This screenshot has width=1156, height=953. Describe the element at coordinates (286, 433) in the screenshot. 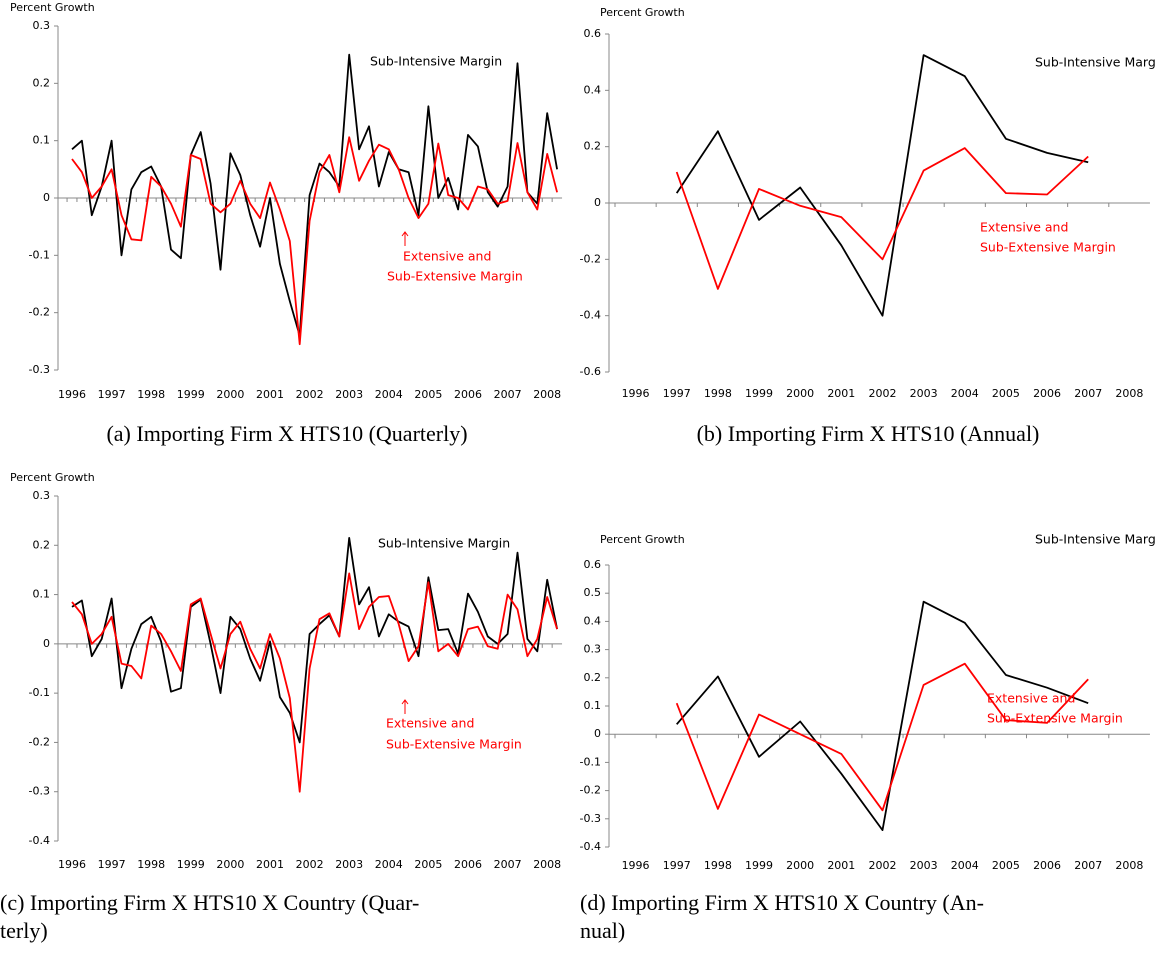

I see `caption: (a) Importing Firm X HTS10 (Quarterly)` at that location.